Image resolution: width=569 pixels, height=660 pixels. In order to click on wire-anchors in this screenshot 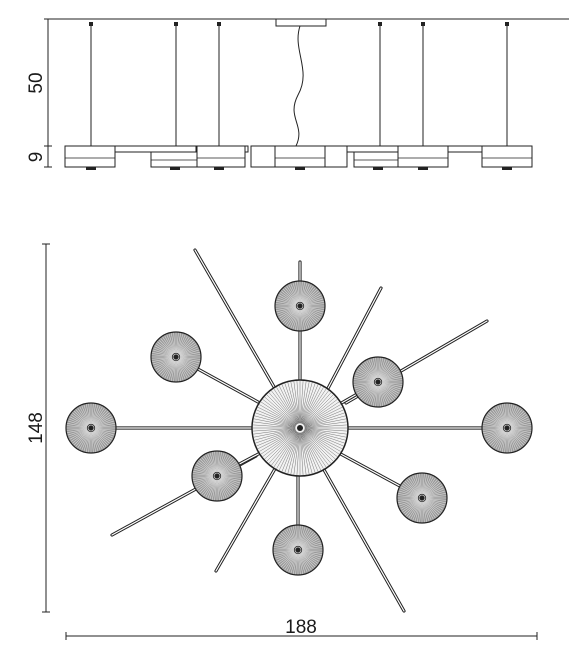, I will do `click(299, 24)`.